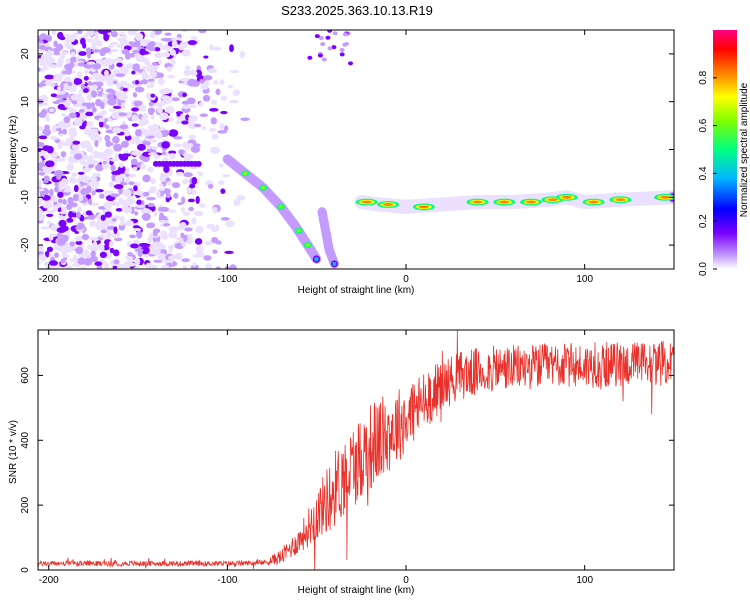 The image size is (750, 600). What do you see at coordinates (25, 570) in the screenshot?
I see `y-tick-label: 0` at bounding box center [25, 570].